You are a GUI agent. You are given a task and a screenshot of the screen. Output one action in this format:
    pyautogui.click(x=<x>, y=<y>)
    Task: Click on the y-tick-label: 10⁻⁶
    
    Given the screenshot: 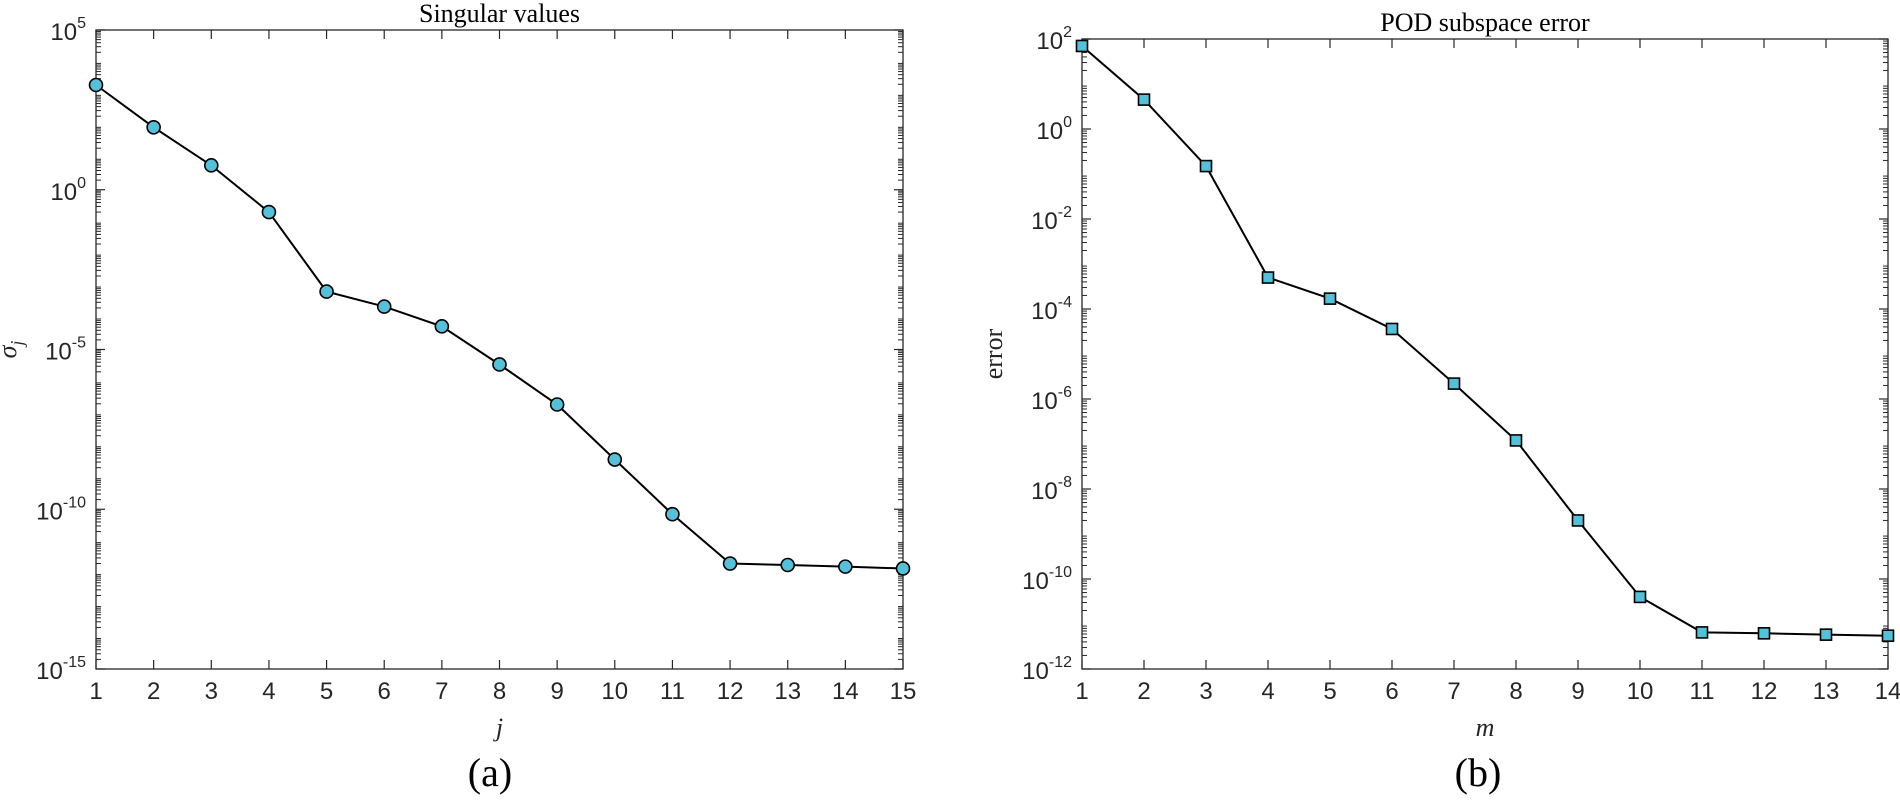 What is the action you would take?
    pyautogui.click(x=1051, y=399)
    